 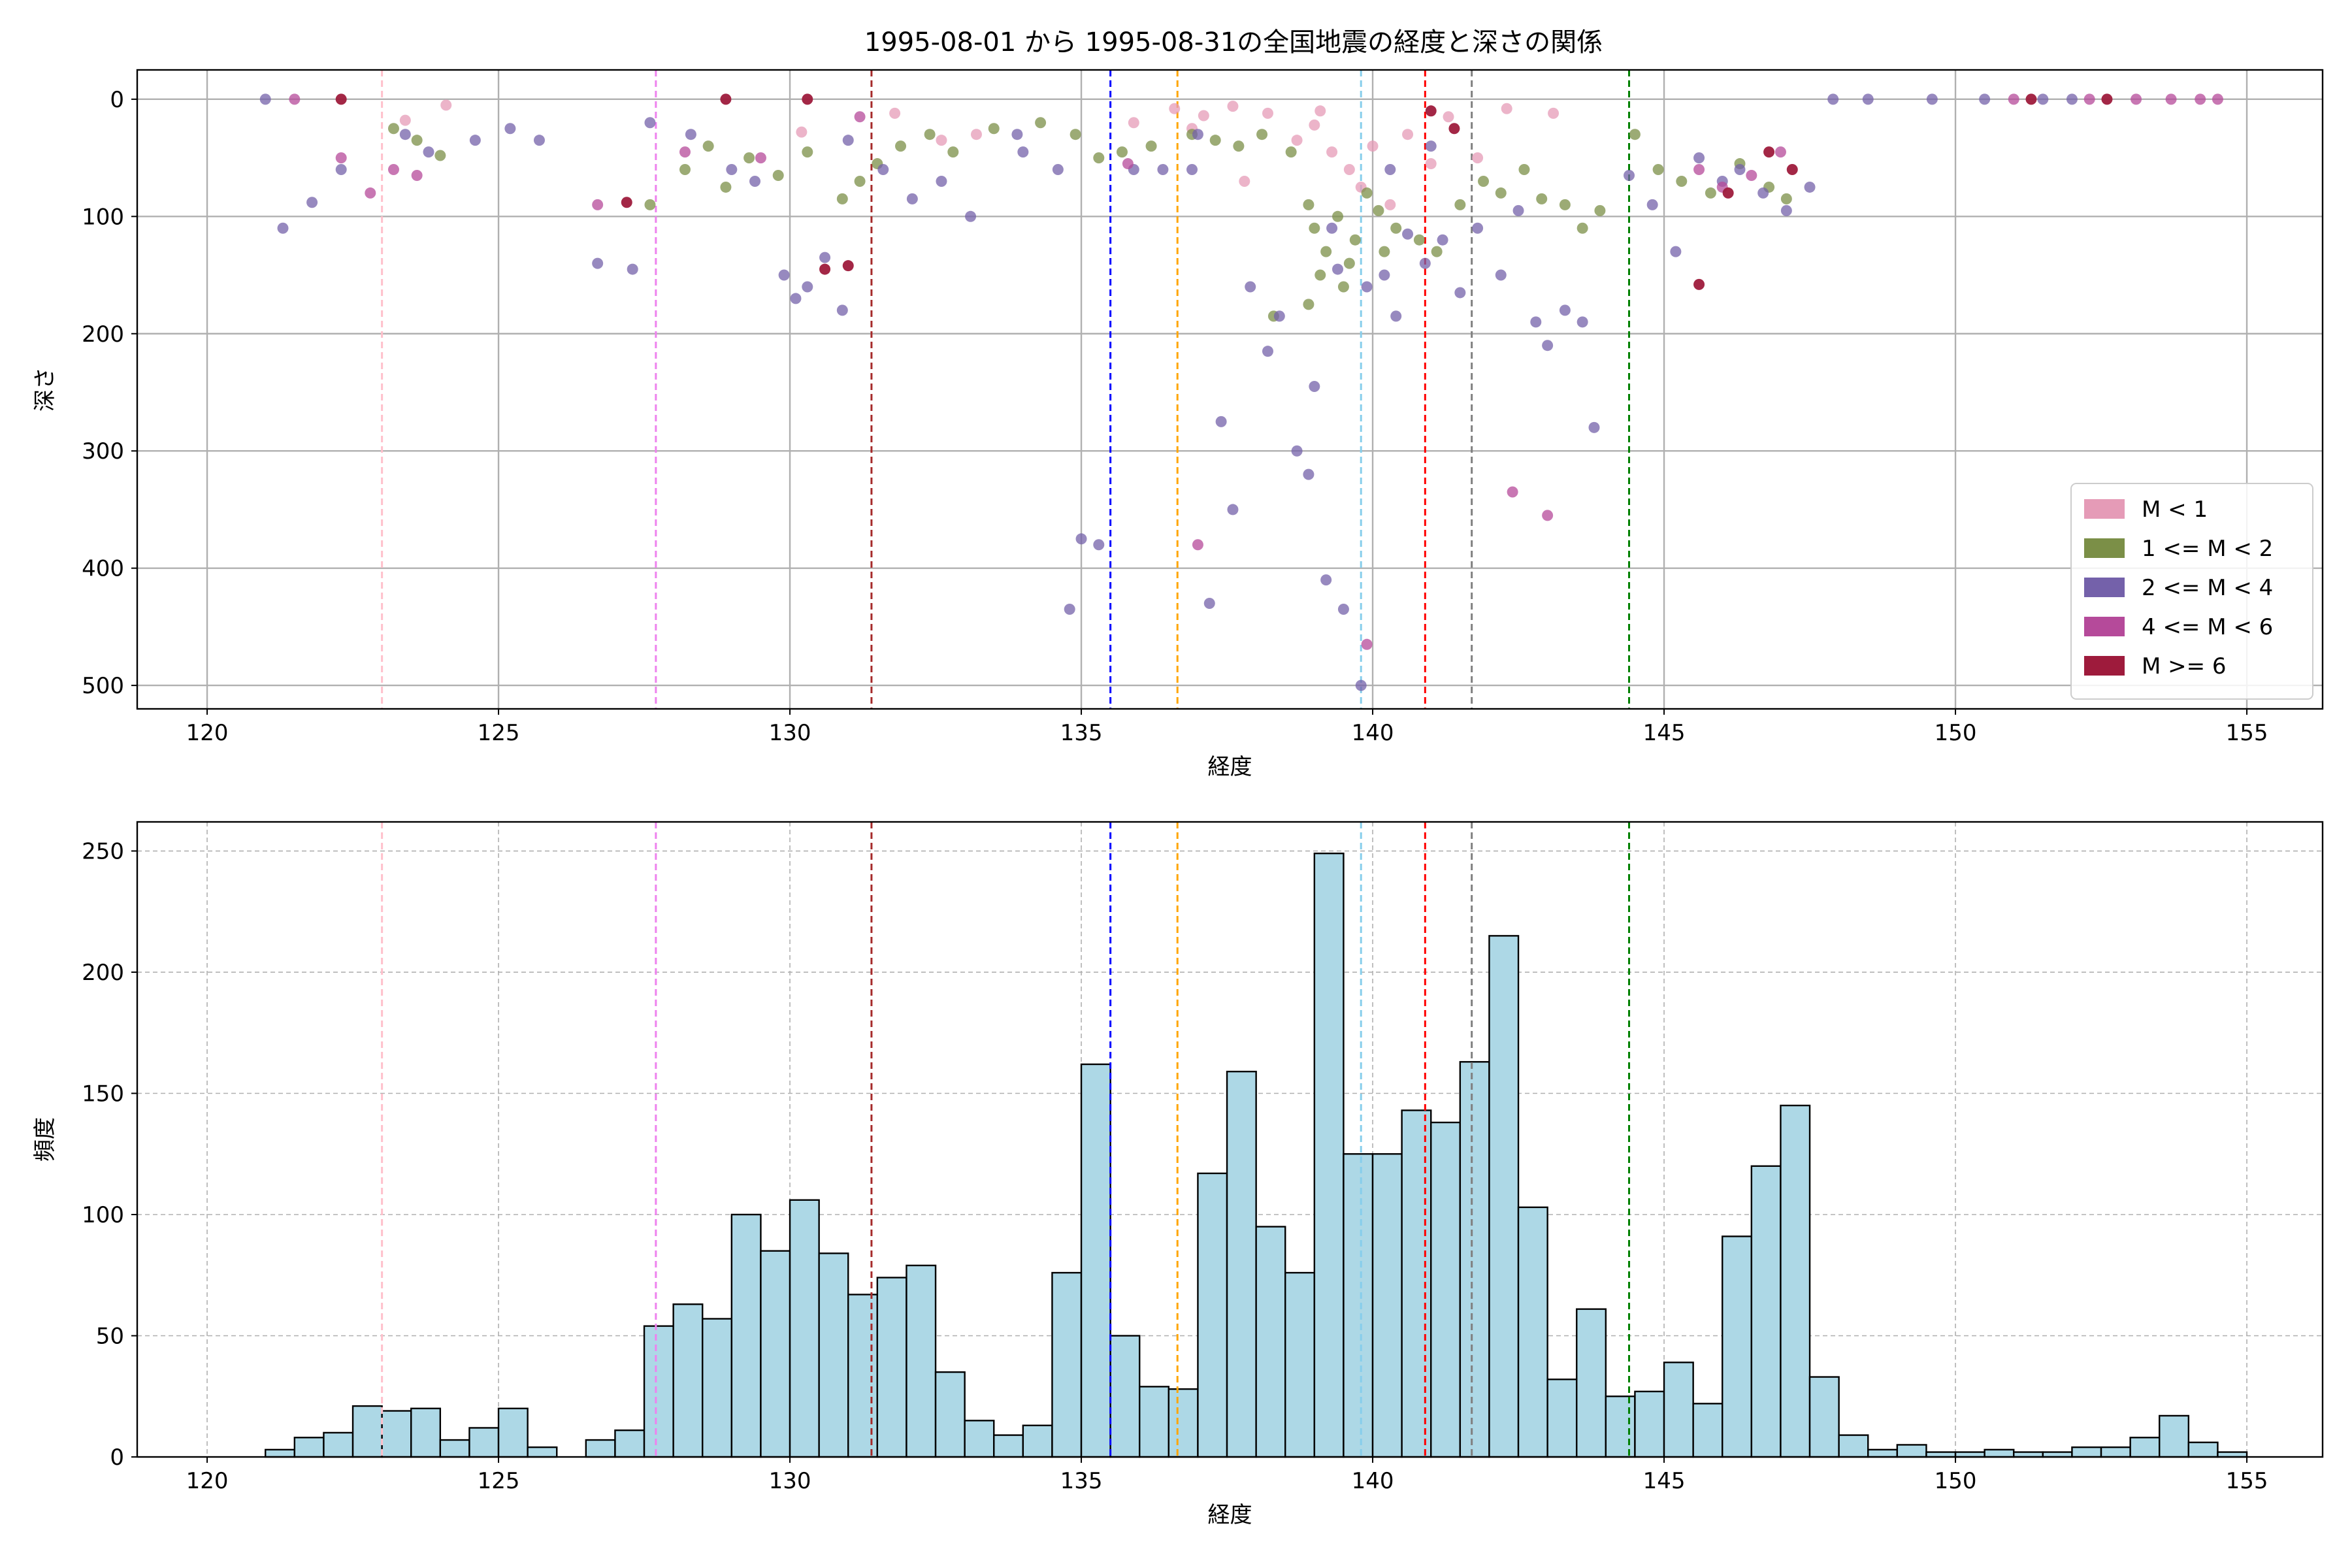 What do you see at coordinates (2184, 666) in the screenshot?
I see `legend-label: M >= 6` at bounding box center [2184, 666].